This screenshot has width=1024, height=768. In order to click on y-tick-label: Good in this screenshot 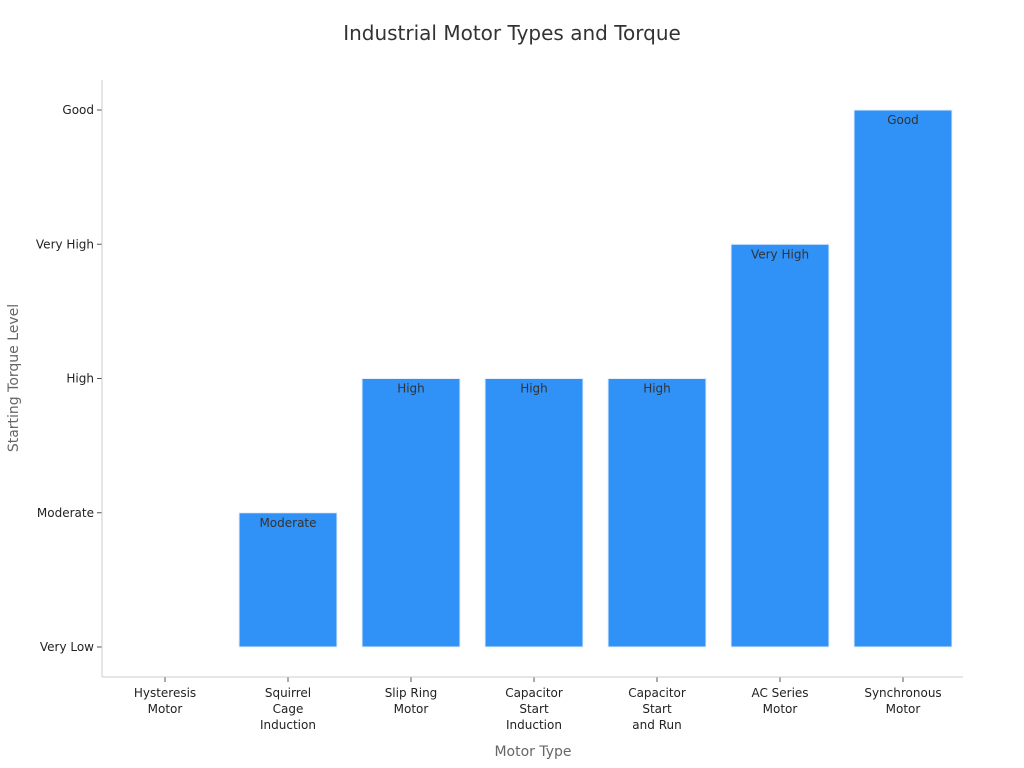, I will do `click(78, 110)`.